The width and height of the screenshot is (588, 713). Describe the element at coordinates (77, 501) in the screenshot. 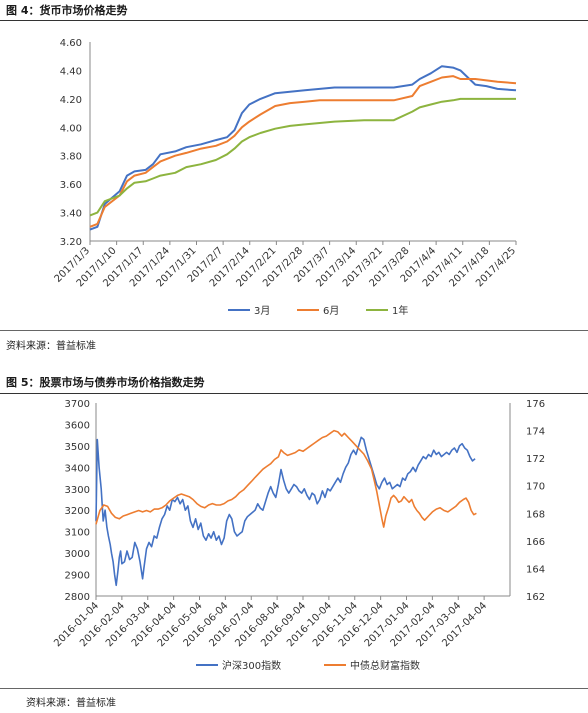

I see `chart2-y-ticks: 2800 2900 3000 3100 3200 3300 3400 3500 3600 3700` at that location.